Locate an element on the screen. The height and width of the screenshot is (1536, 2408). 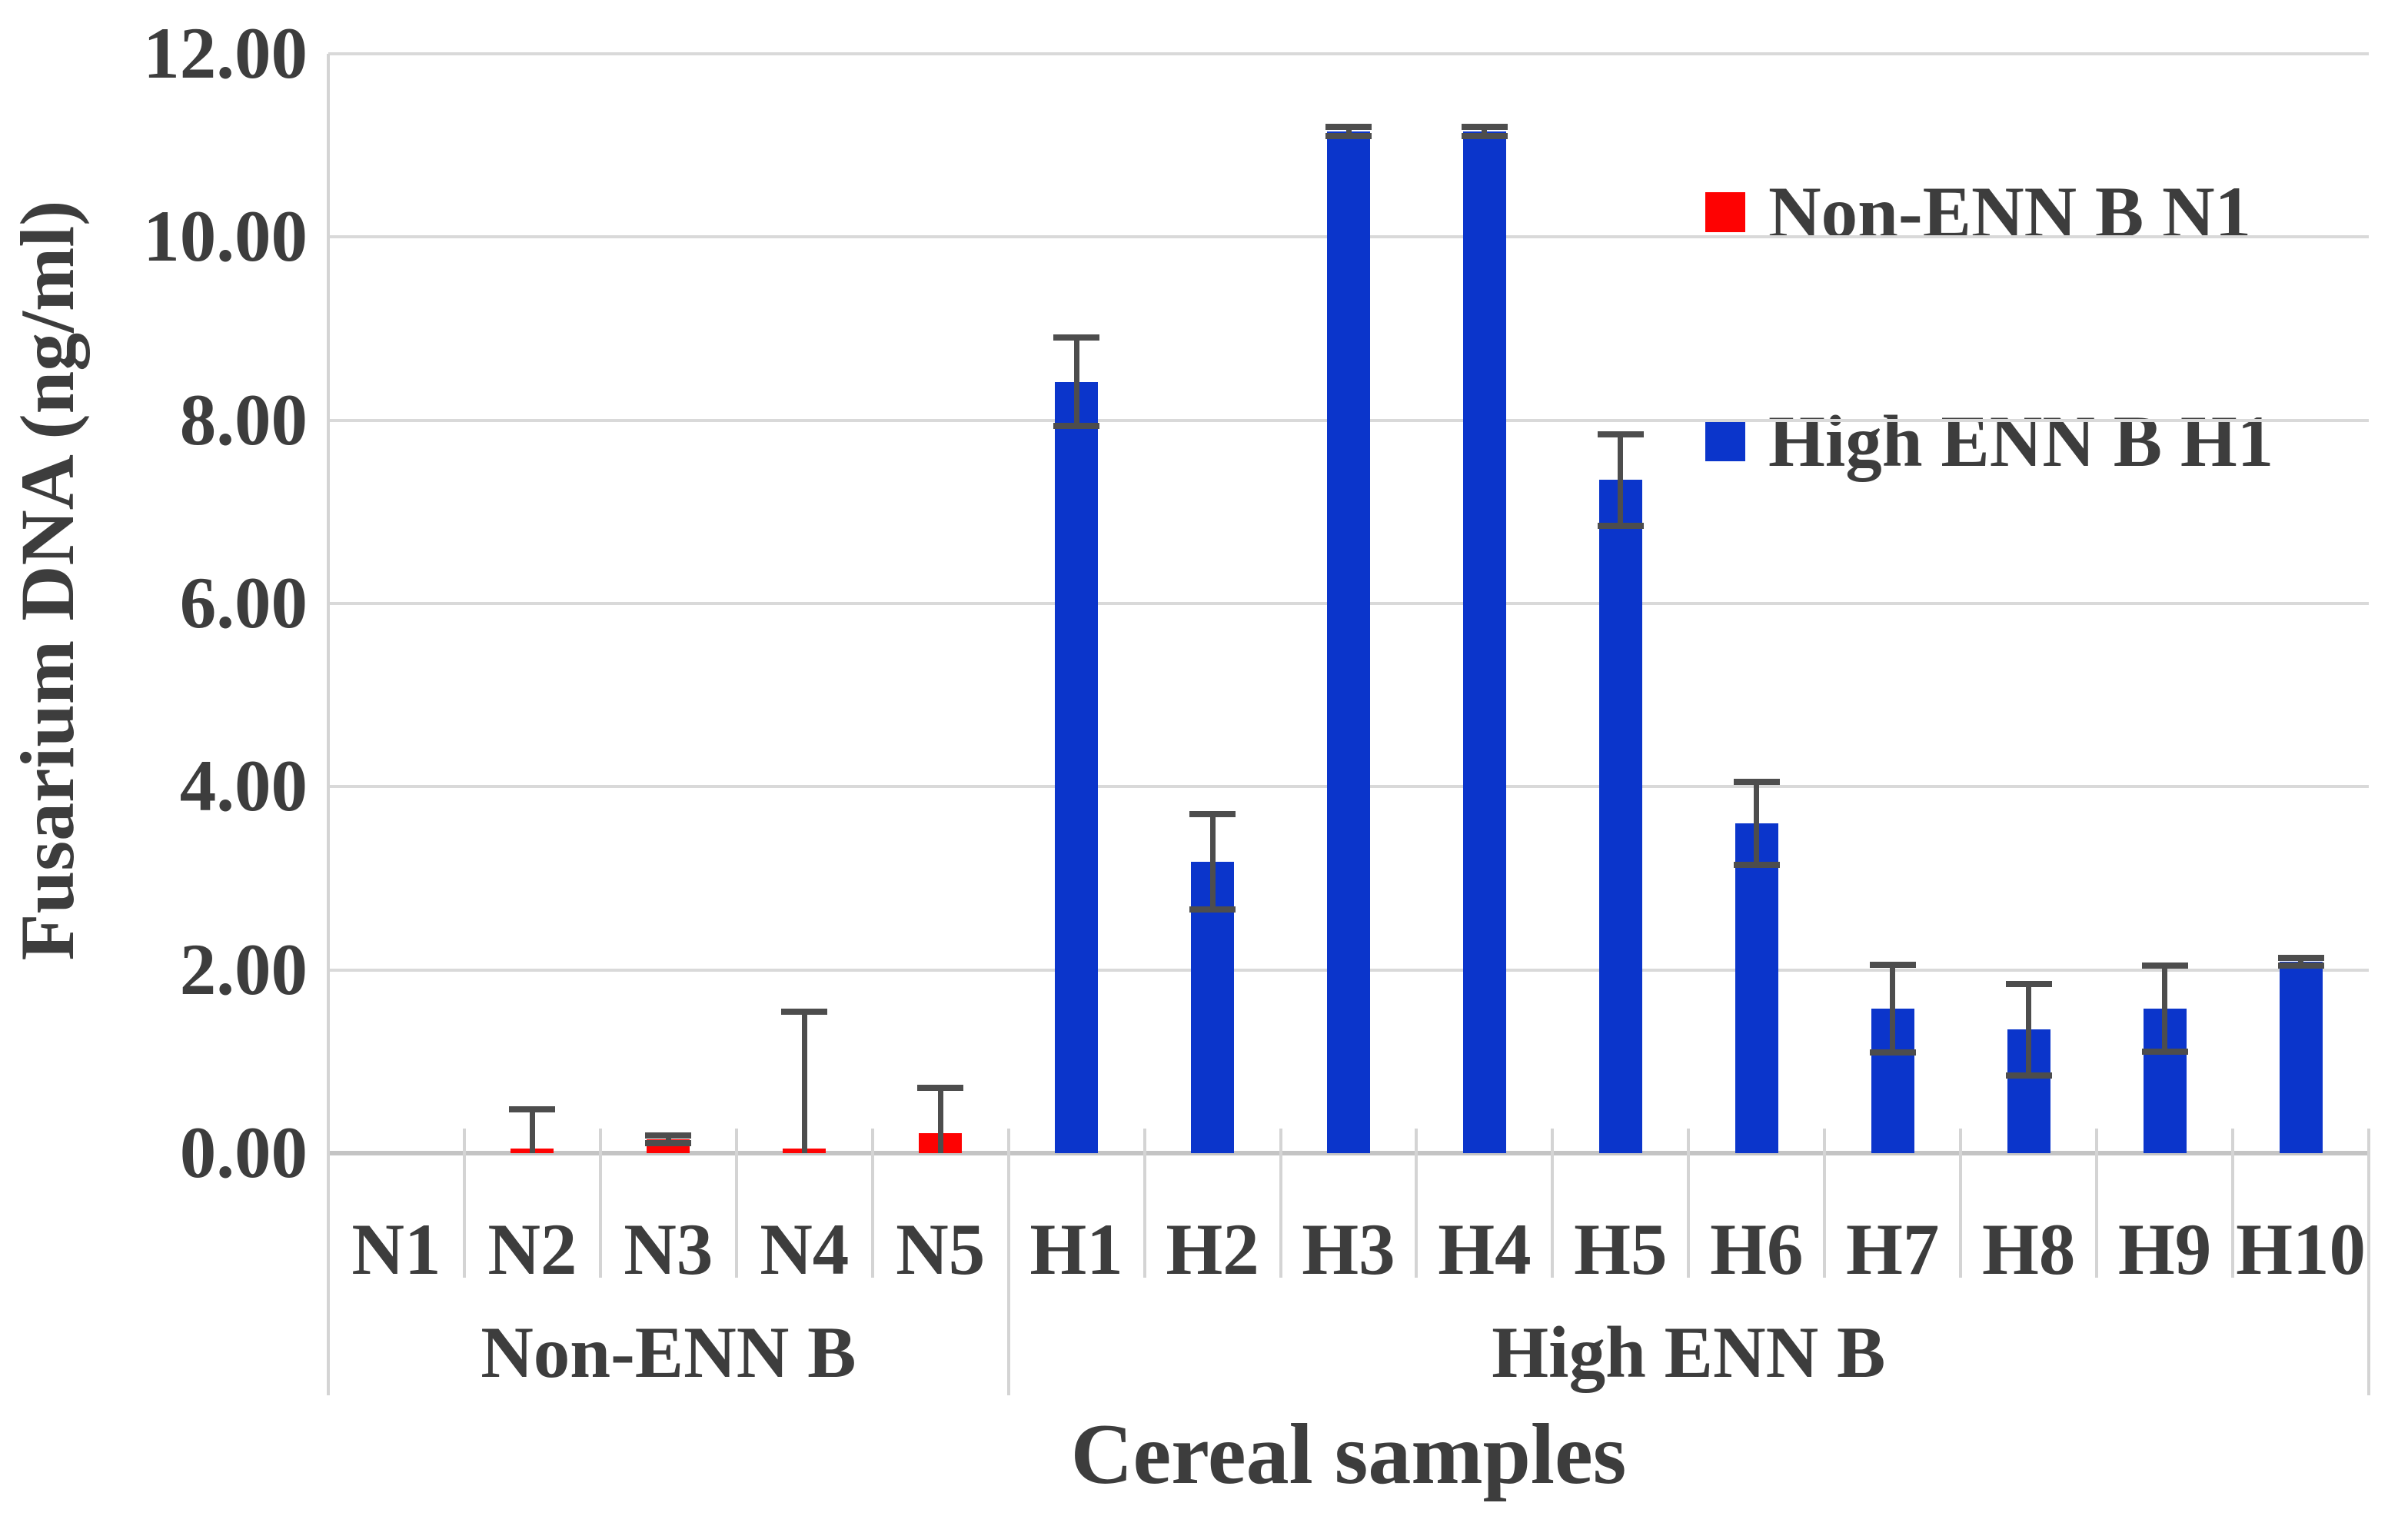
error-whisker-N2 is located at coordinates (532, 1131).